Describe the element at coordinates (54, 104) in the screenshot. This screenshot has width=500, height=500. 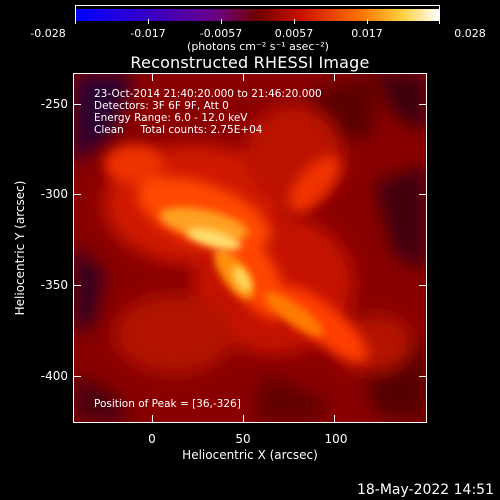
I see `y-tick-label: -250` at that location.